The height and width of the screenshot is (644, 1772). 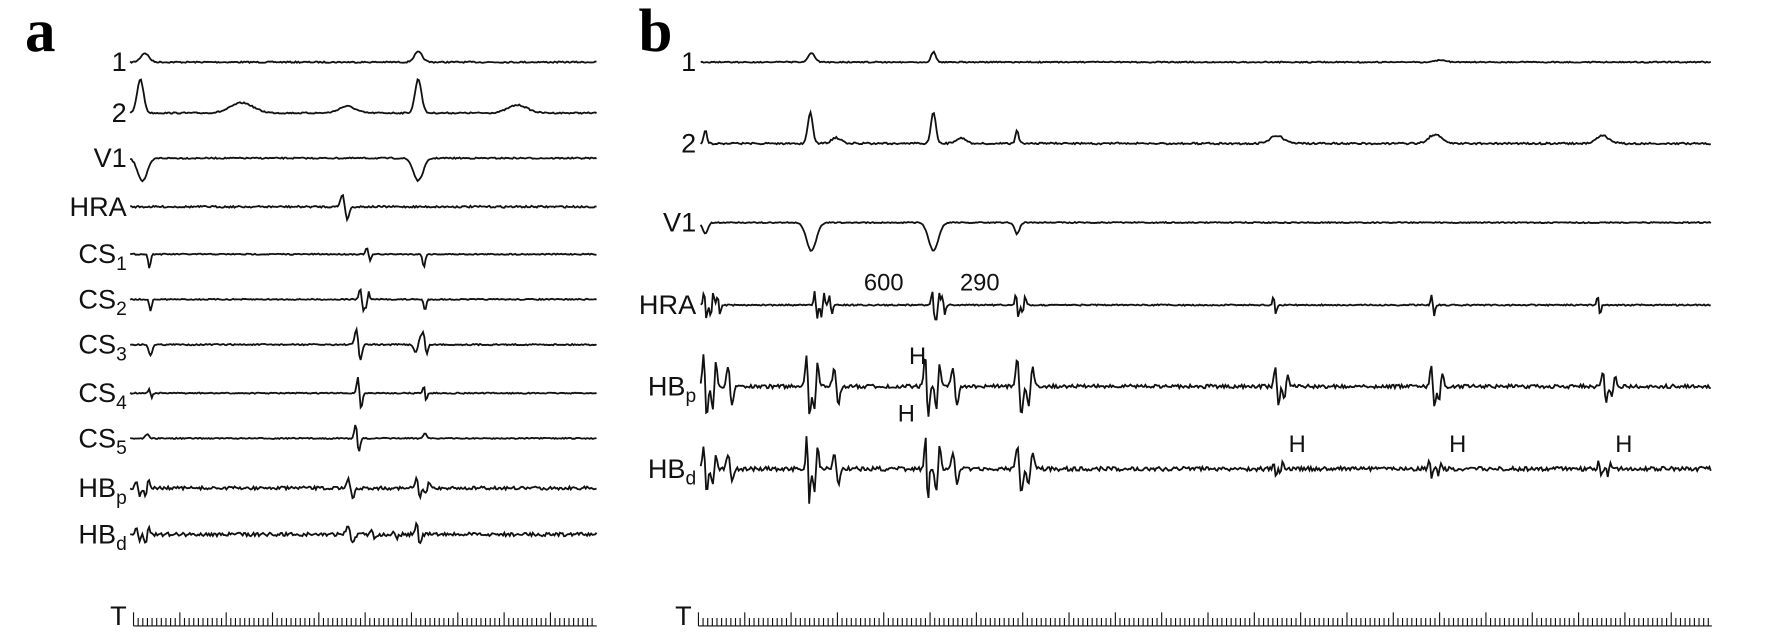 I want to click on panel-label: b, so click(x=656, y=32).